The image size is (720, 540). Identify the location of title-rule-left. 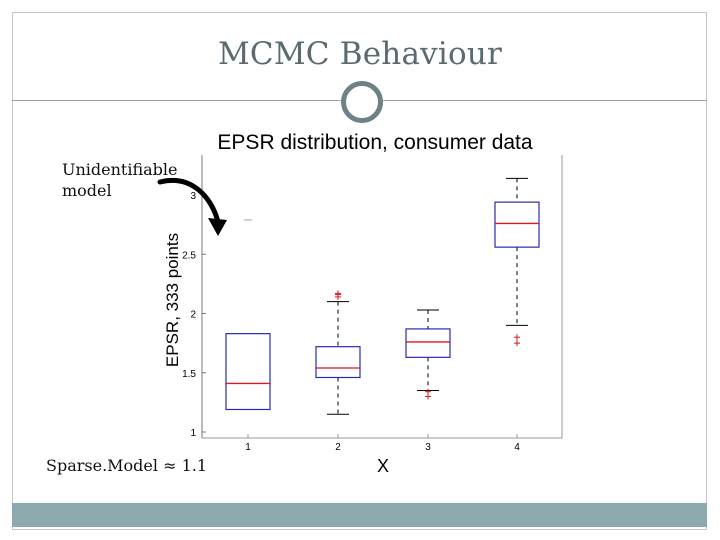
(176, 100).